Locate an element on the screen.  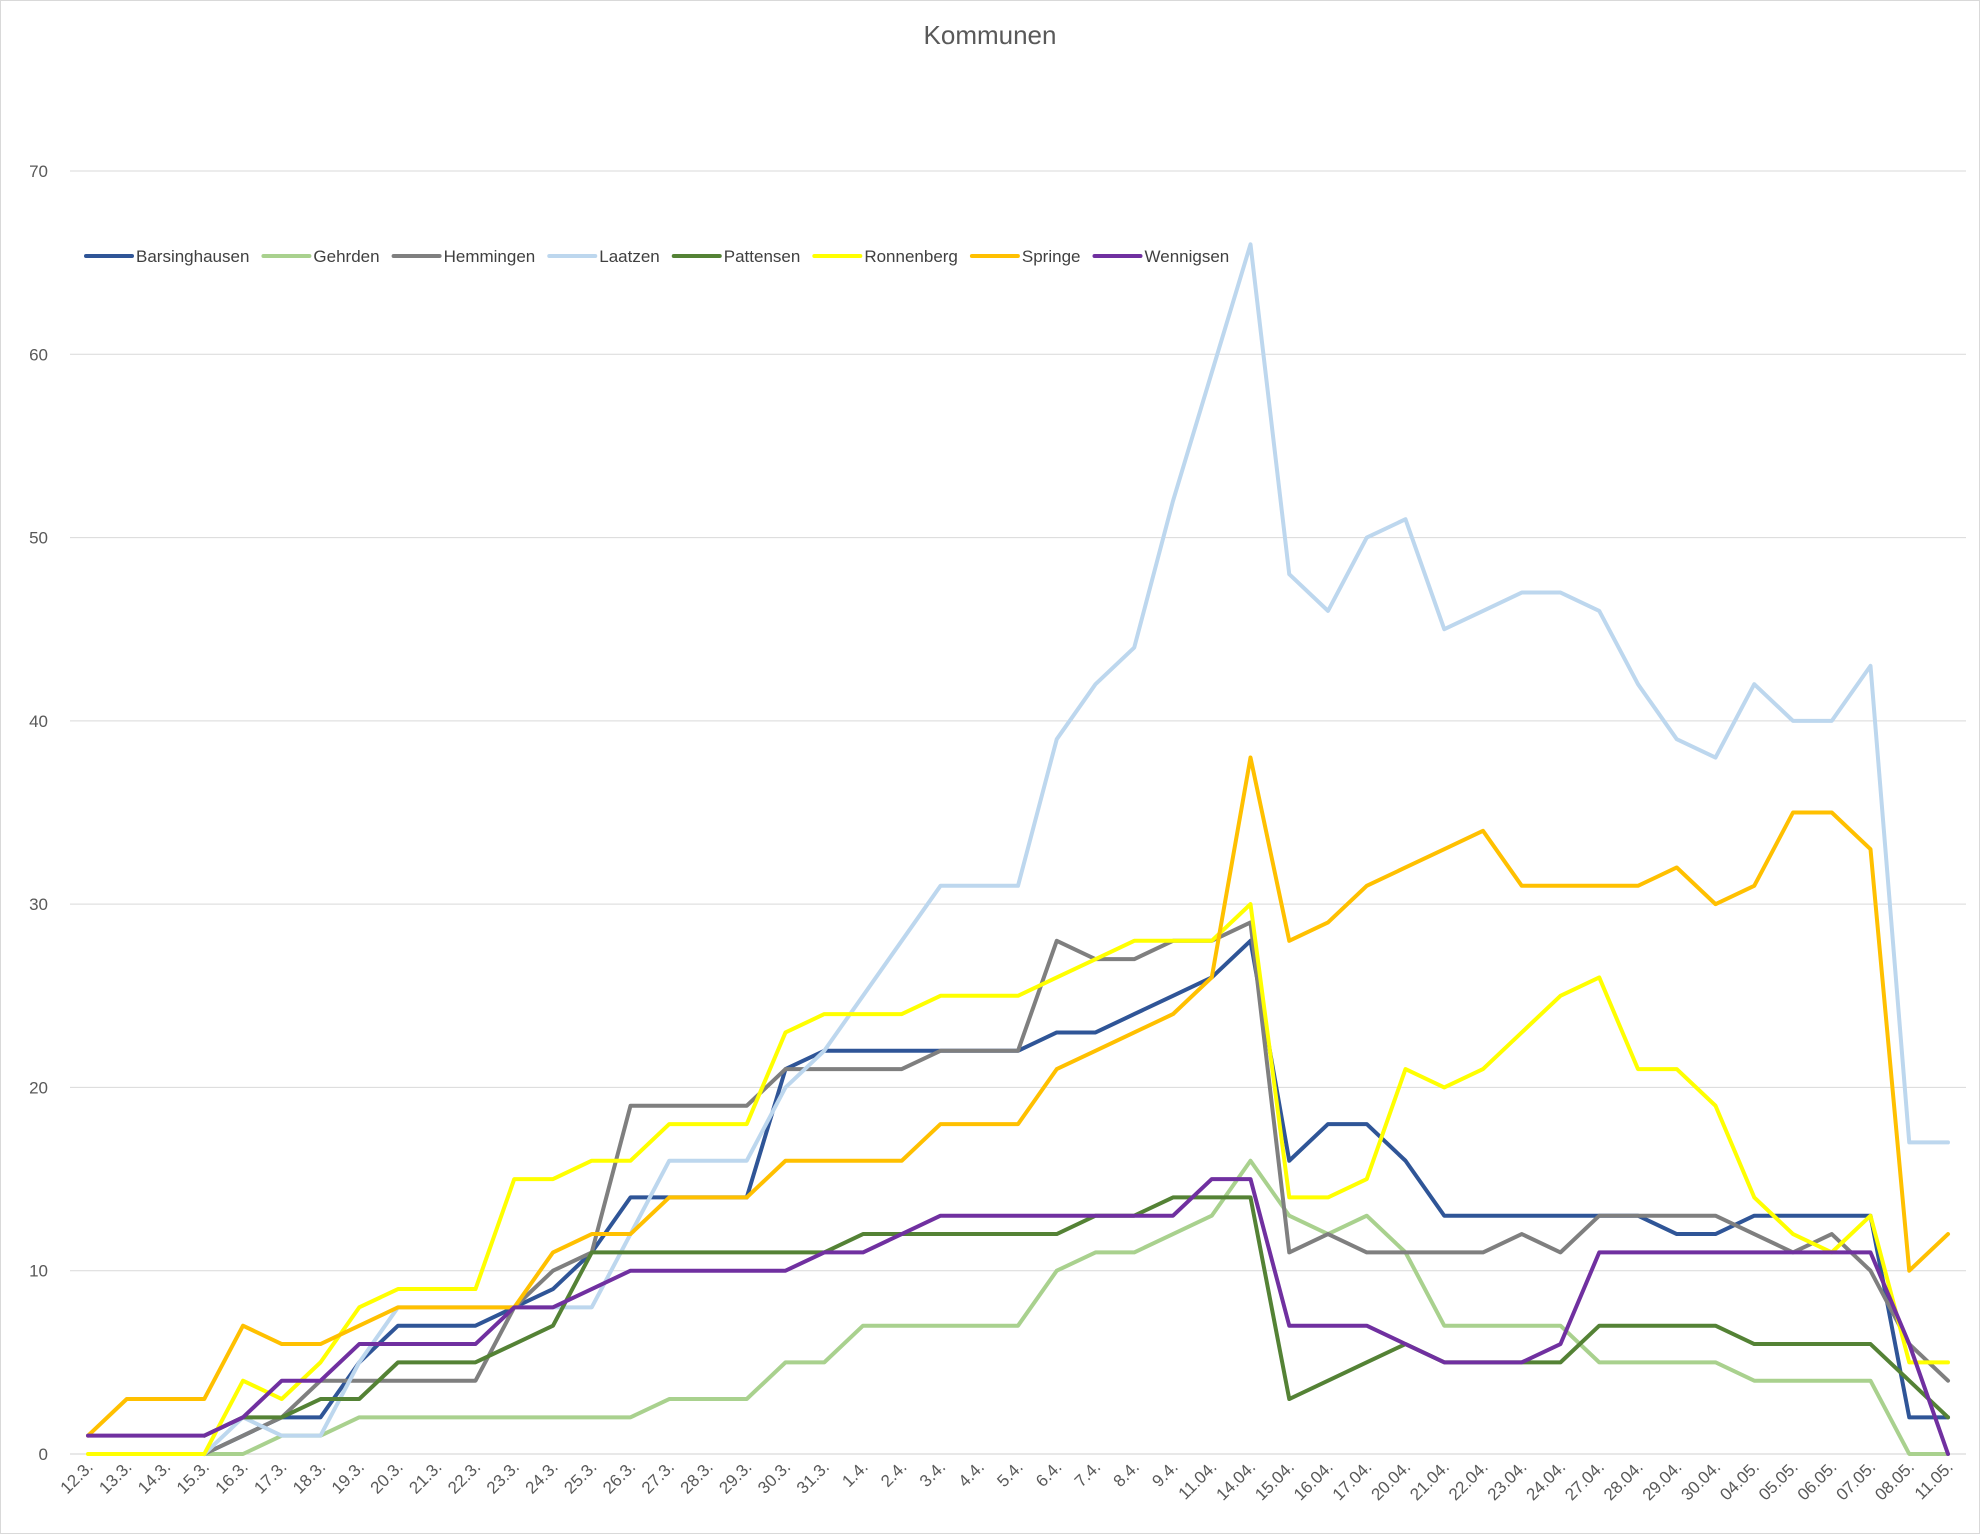
y-tick-label: 30 is located at coordinates (38, 904).